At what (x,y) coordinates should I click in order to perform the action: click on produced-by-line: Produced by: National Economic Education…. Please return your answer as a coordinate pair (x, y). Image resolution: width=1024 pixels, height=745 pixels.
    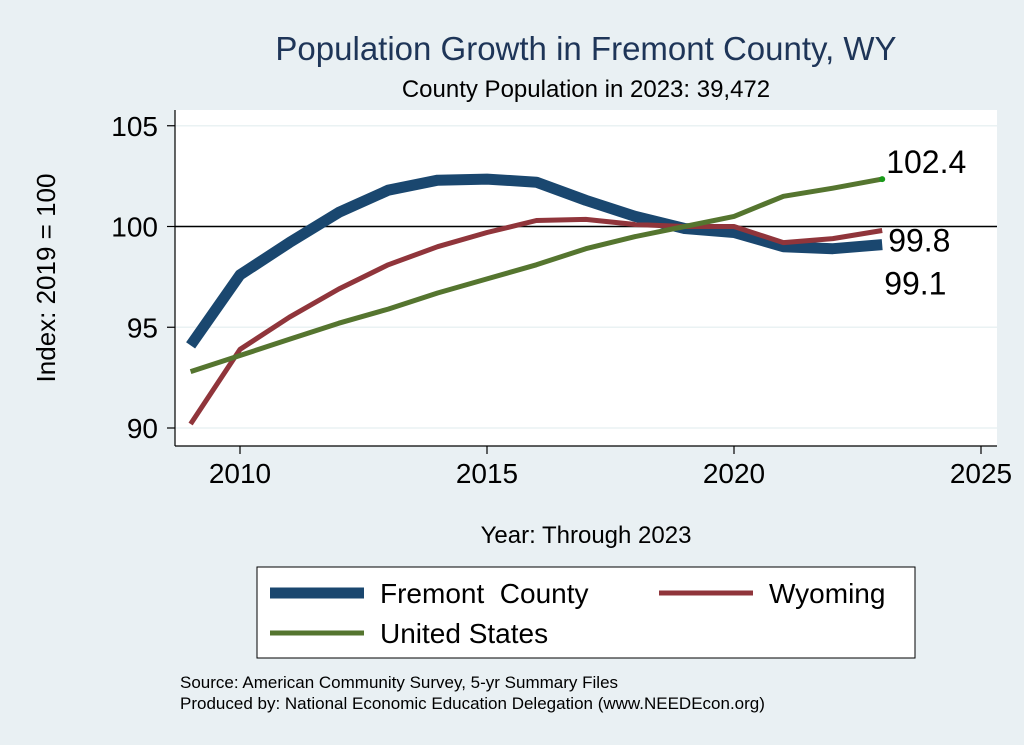
    Looking at the image, I should click on (472, 703).